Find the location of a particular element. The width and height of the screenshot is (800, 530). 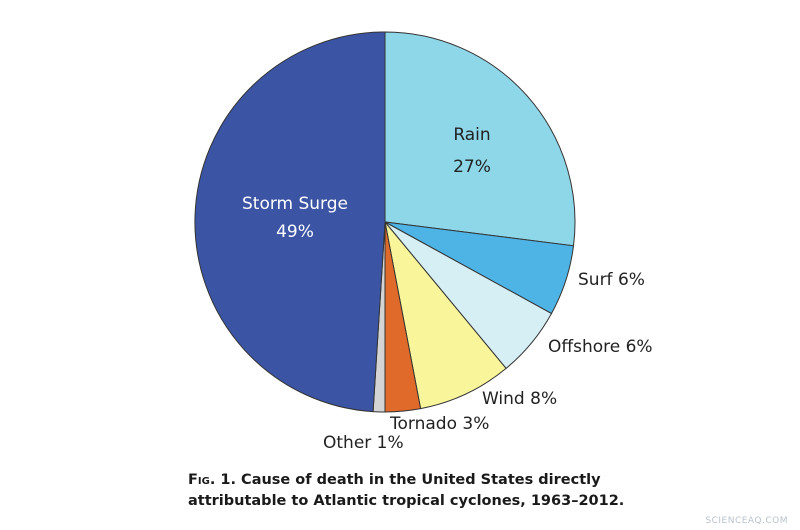

pie-slice-rain is located at coordinates (480, 139).